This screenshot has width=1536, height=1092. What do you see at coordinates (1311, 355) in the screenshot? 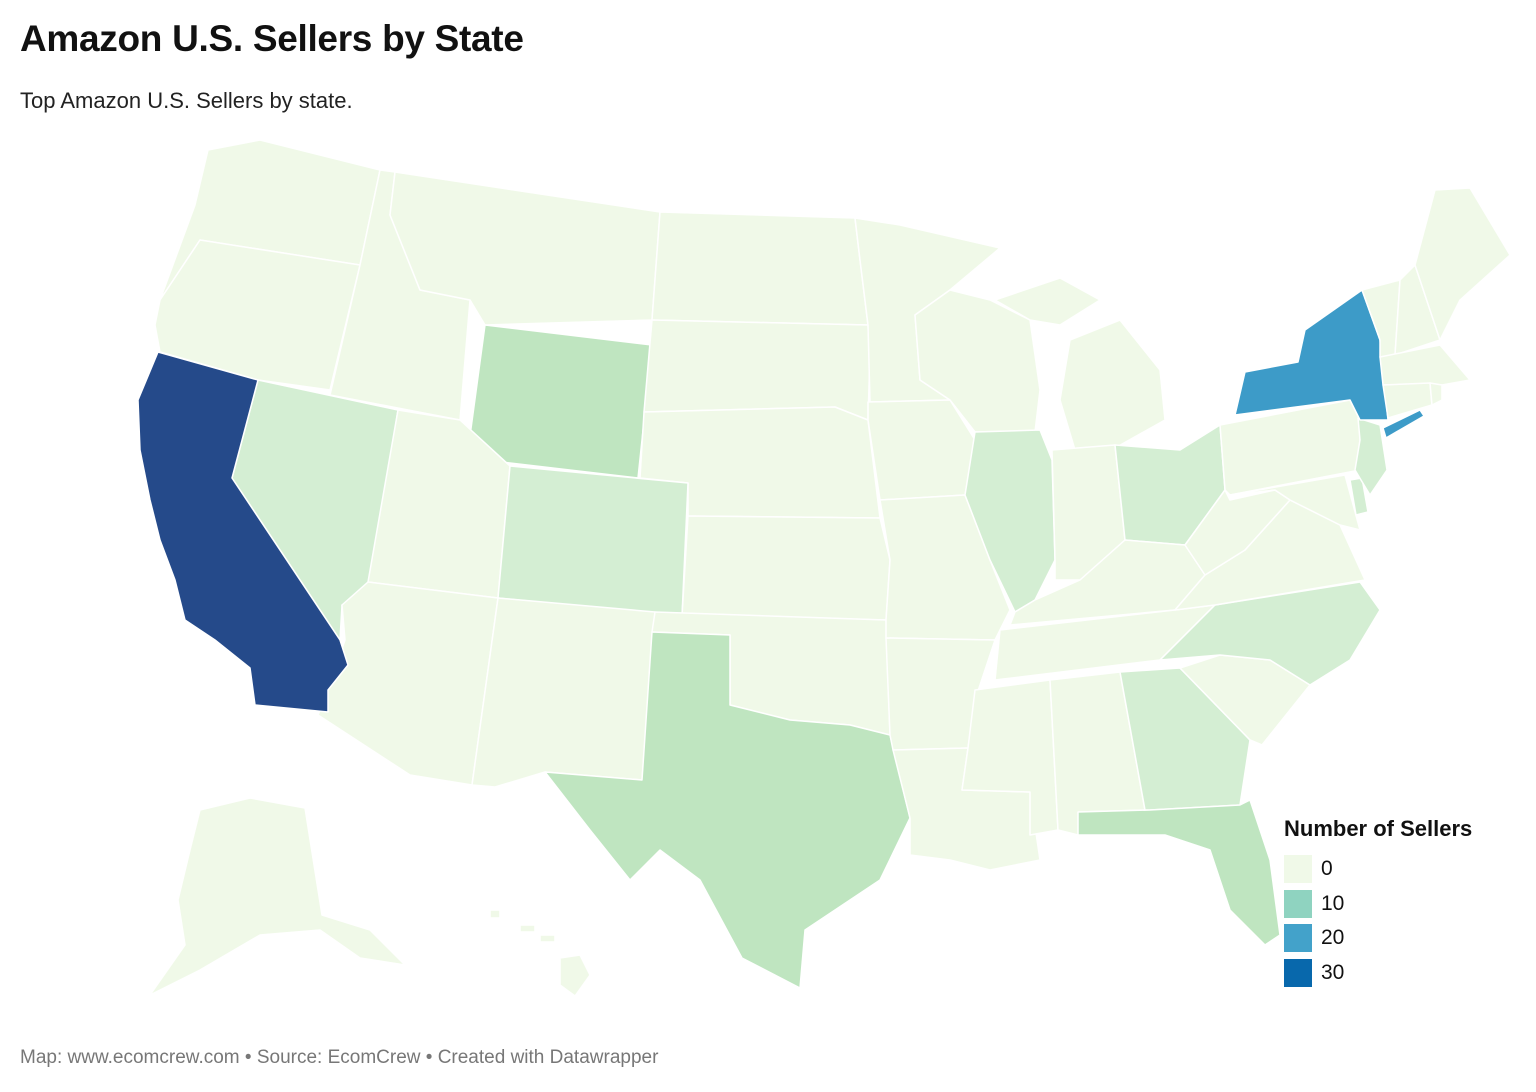
I see `state-new-york` at bounding box center [1311, 355].